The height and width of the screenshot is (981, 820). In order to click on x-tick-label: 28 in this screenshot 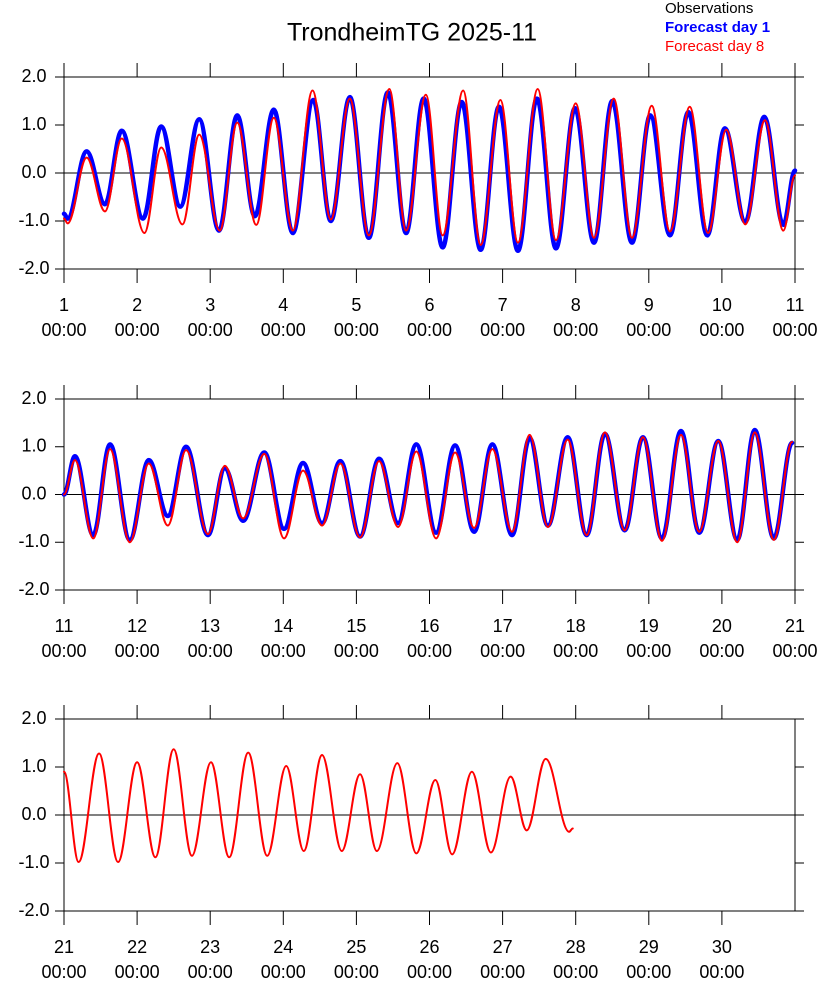, I will do `click(576, 947)`.